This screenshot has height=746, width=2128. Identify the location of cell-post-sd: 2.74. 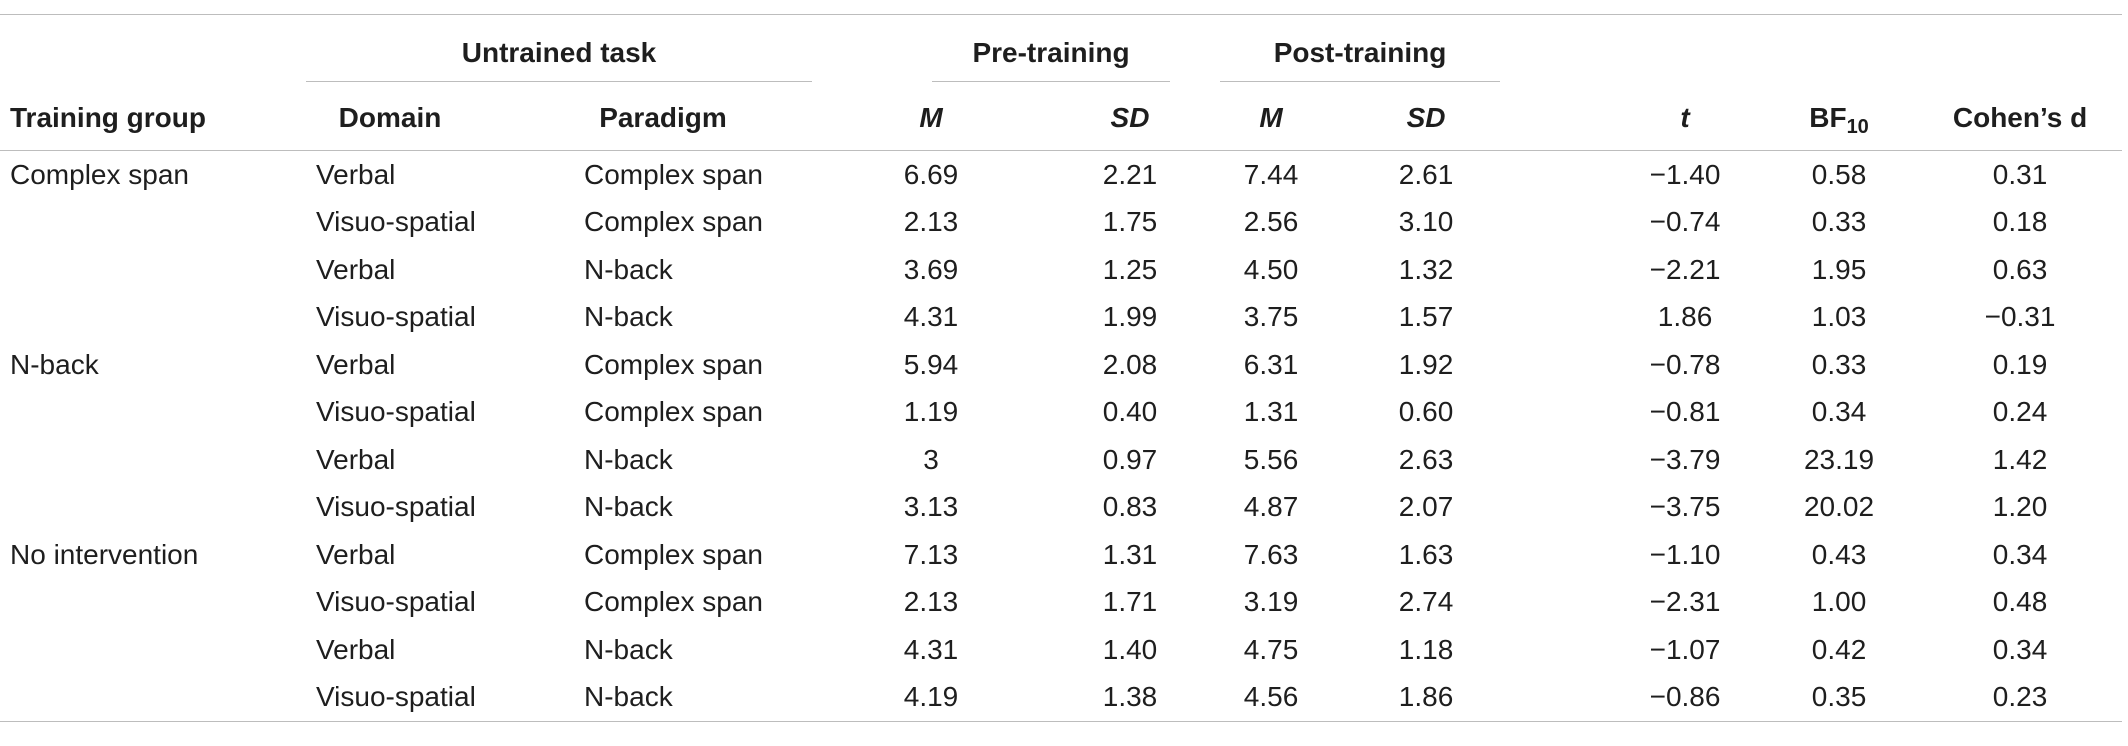
(1426, 602).